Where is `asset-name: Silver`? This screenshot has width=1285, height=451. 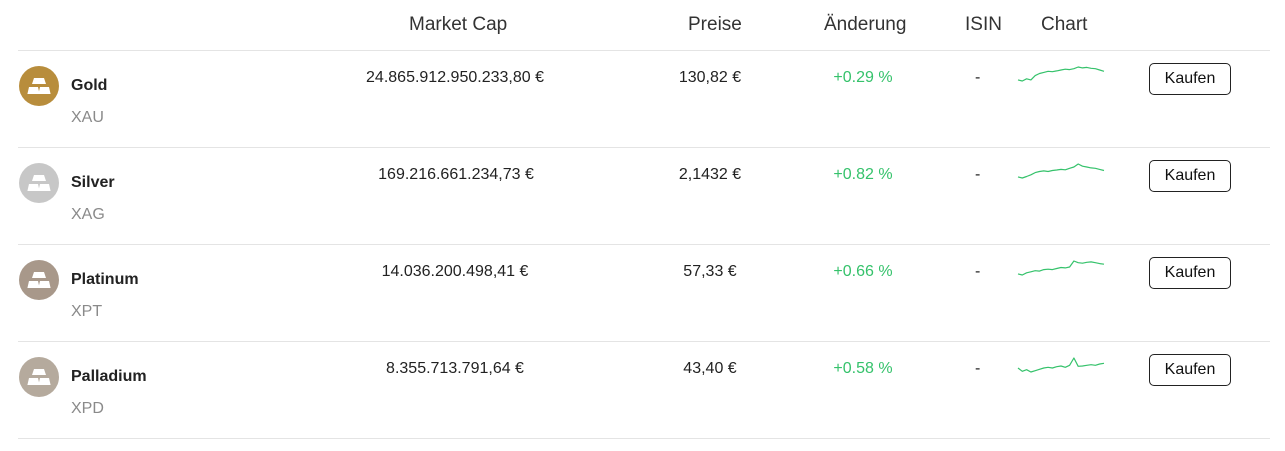 asset-name: Silver is located at coordinates (93, 182).